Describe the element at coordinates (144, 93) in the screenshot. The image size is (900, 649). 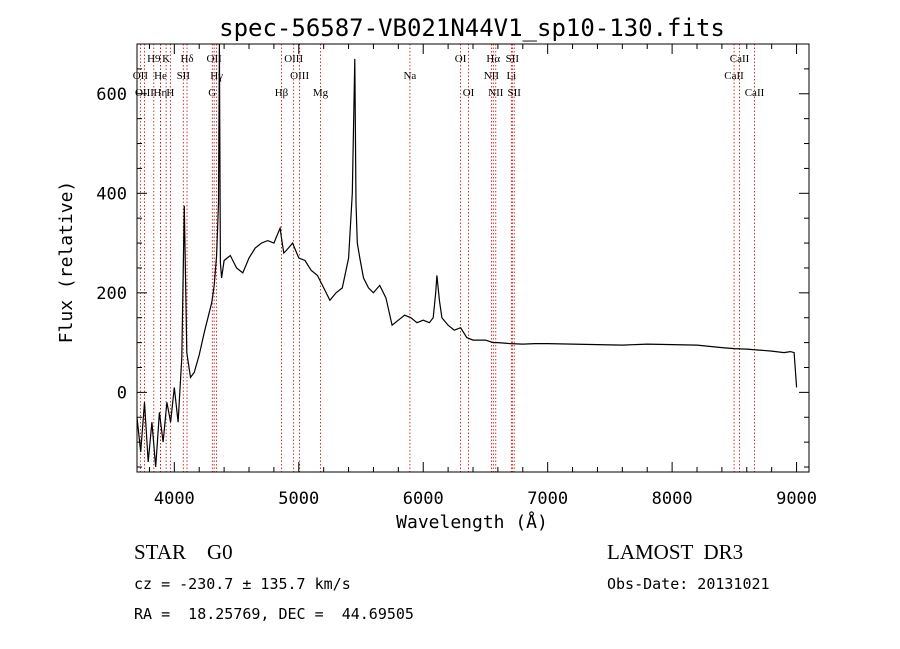
I see `line-label-18: OIII` at that location.